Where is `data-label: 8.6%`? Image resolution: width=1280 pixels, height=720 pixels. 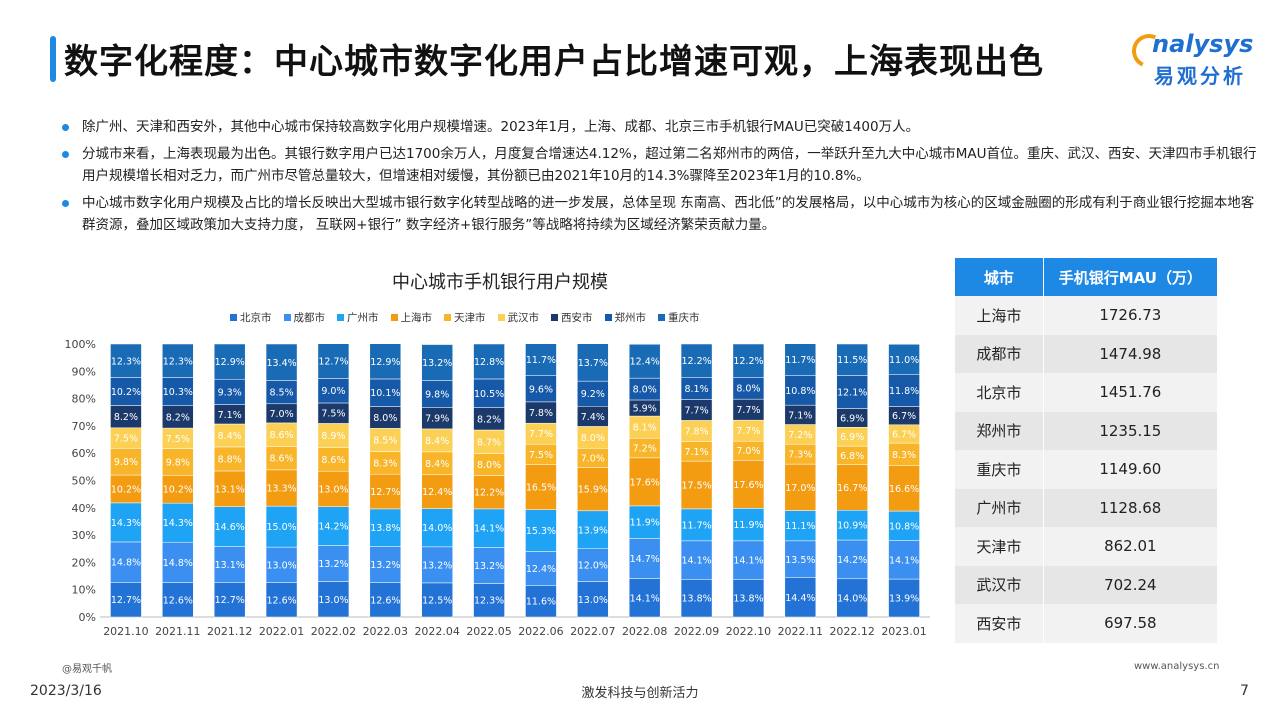
data-label: 8.6% is located at coordinates (281, 459).